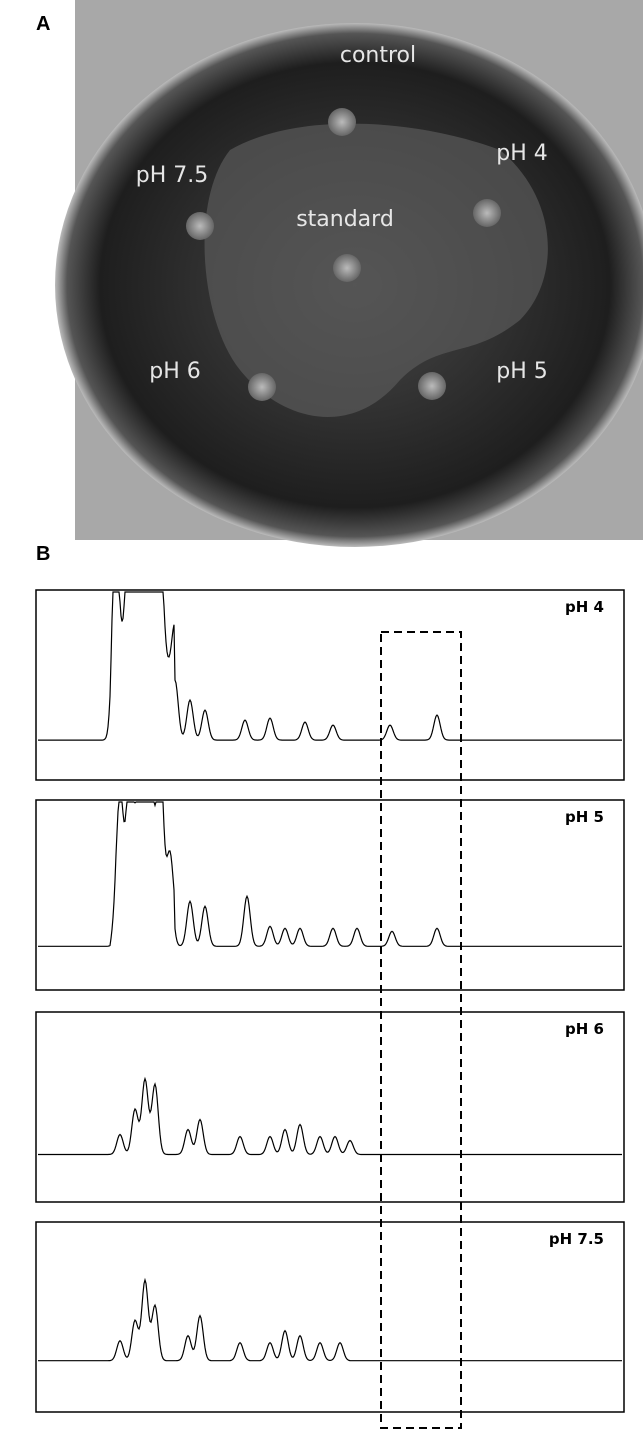  What do you see at coordinates (376, 270) in the screenshot?
I see `agar-region` at bounding box center [376, 270].